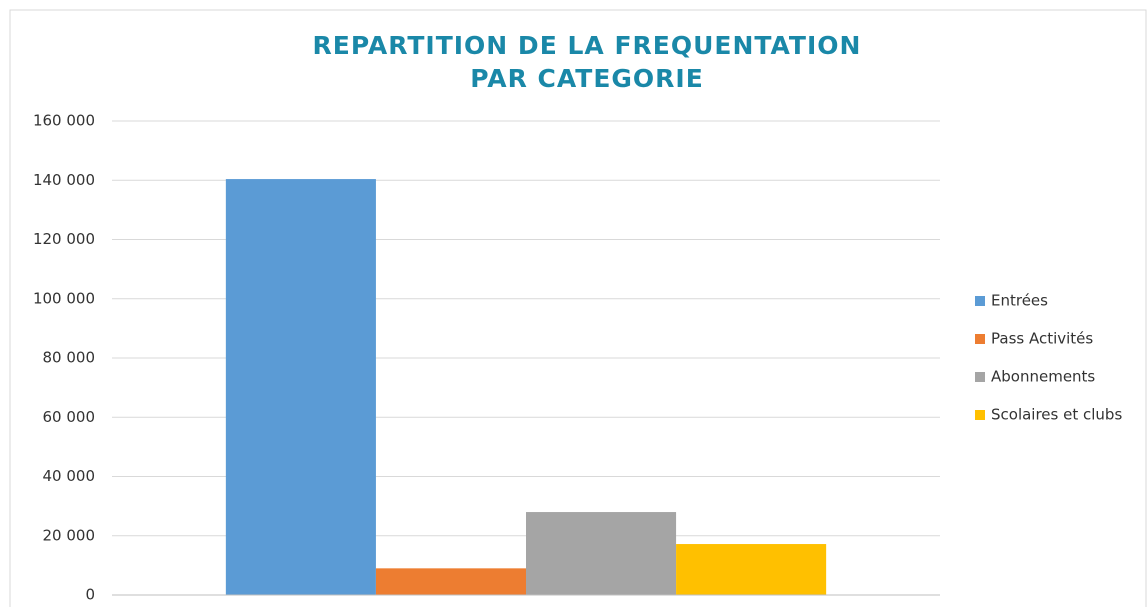  I want to click on legend-label: Entrées, so click(1019, 301).